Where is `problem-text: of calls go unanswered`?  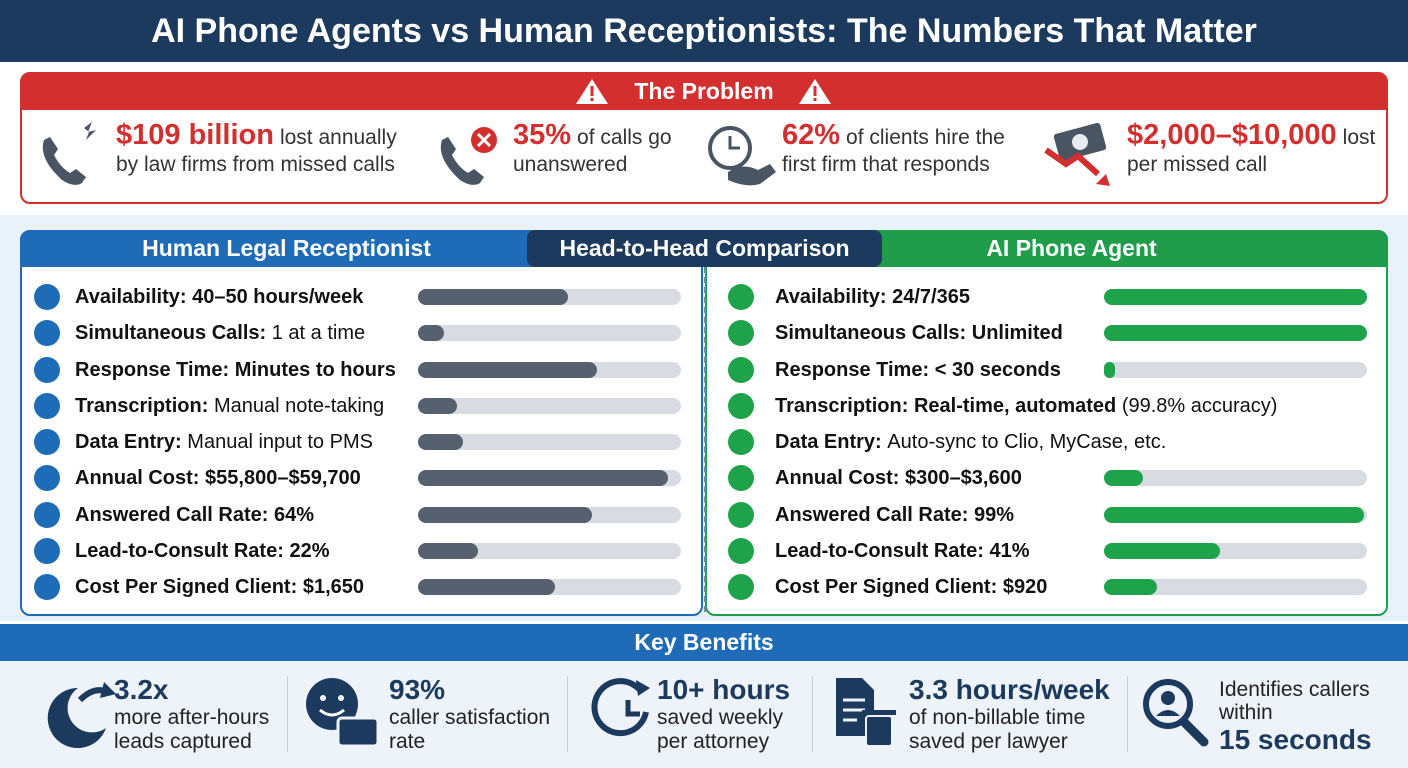
problem-text: of calls go unanswered is located at coordinates (592, 151).